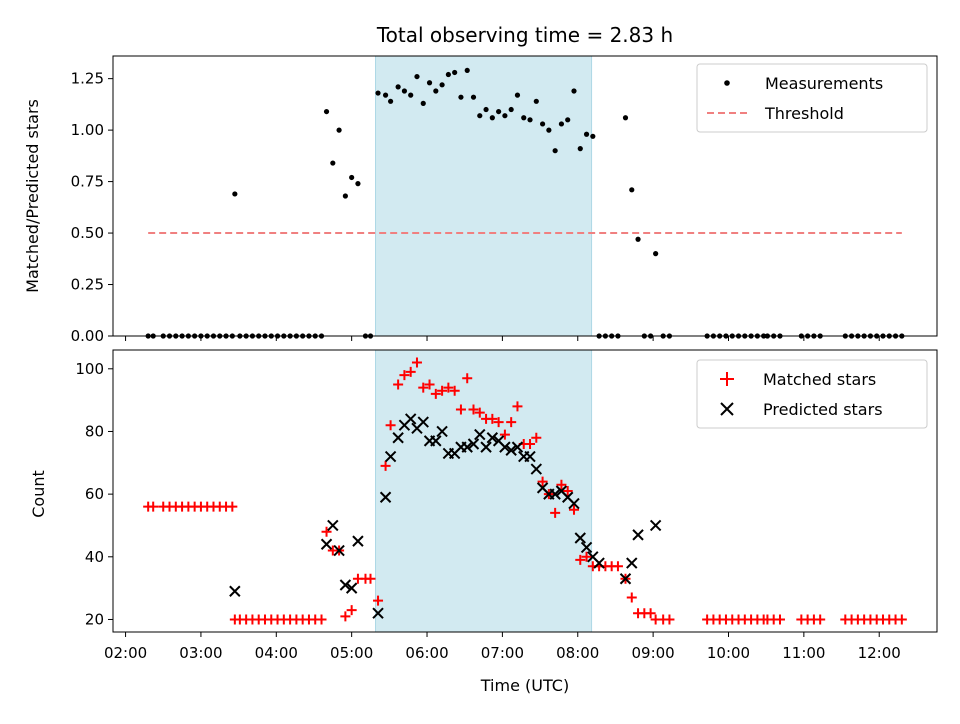 The height and width of the screenshot is (724, 960). I want to click on y-tick-label: 0.50, so click(87, 233).